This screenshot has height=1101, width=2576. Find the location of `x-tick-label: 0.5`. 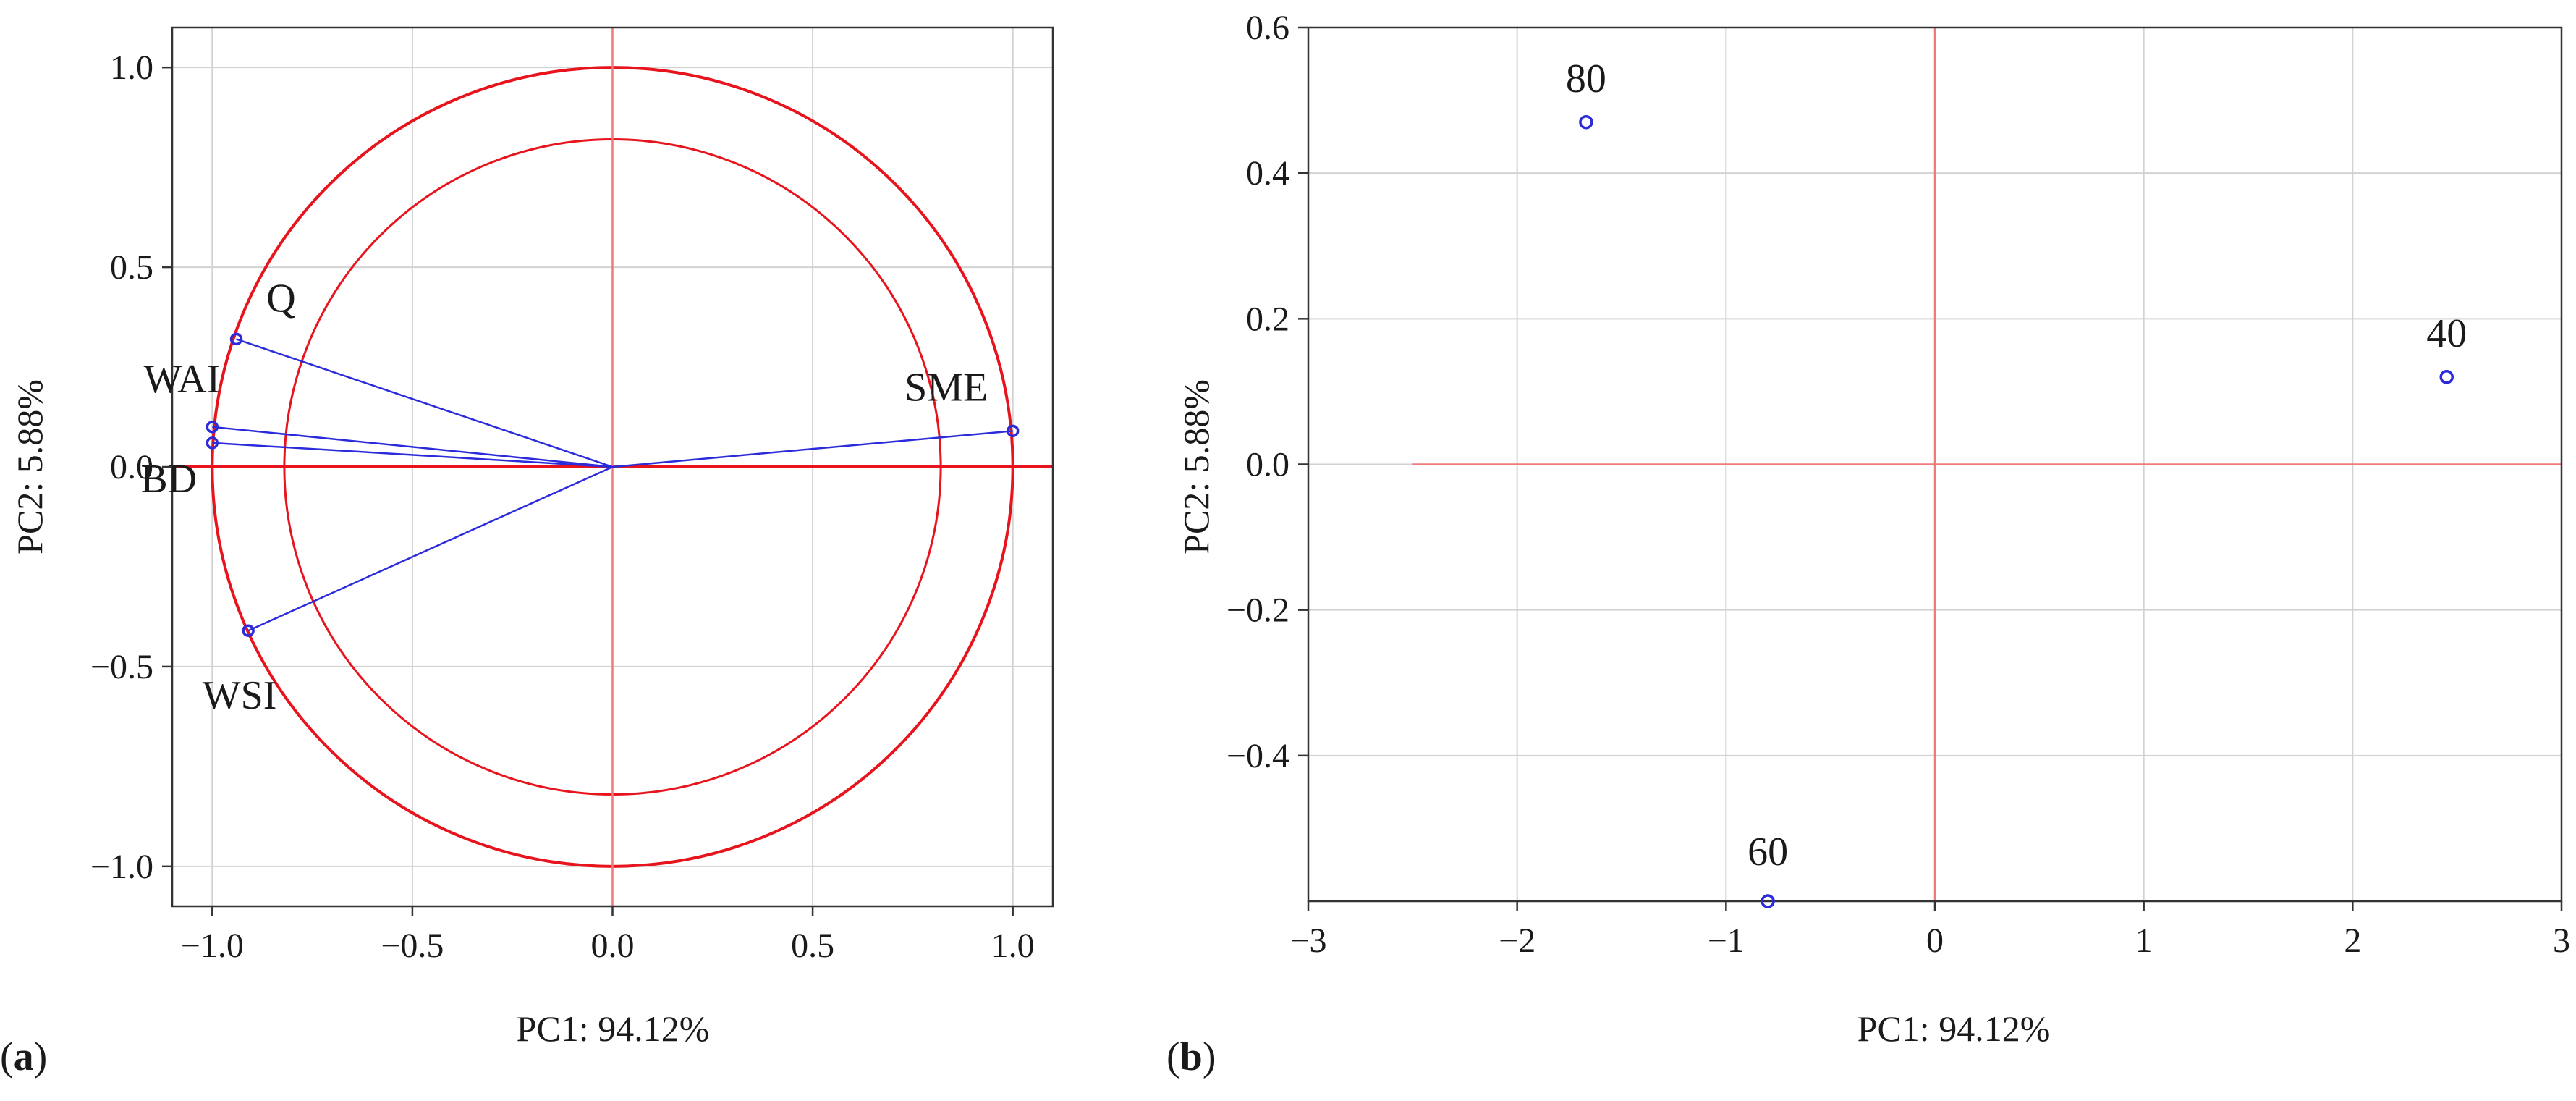

x-tick-label: 0.5 is located at coordinates (812, 946).